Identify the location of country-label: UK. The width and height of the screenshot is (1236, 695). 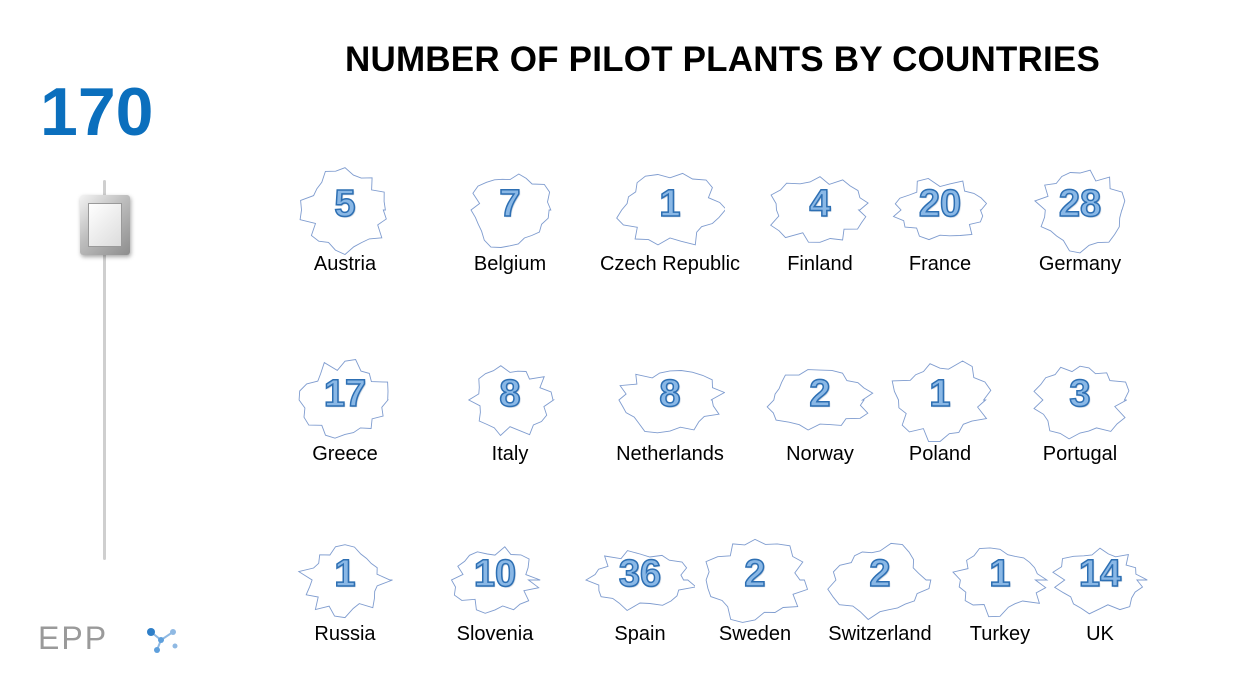
(1100, 634).